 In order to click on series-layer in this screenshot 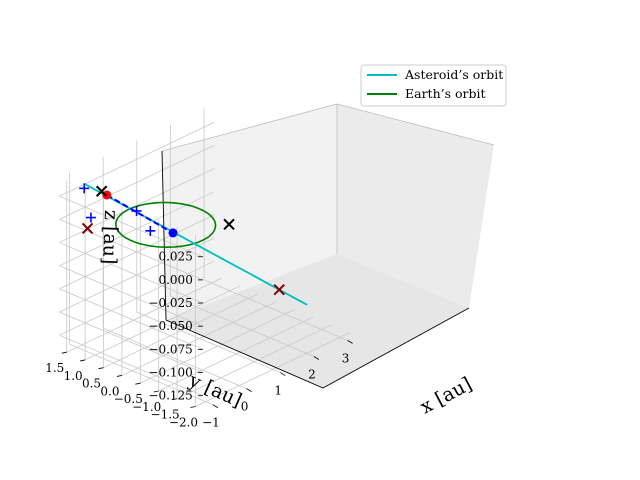, I will do `click(195, 244)`.